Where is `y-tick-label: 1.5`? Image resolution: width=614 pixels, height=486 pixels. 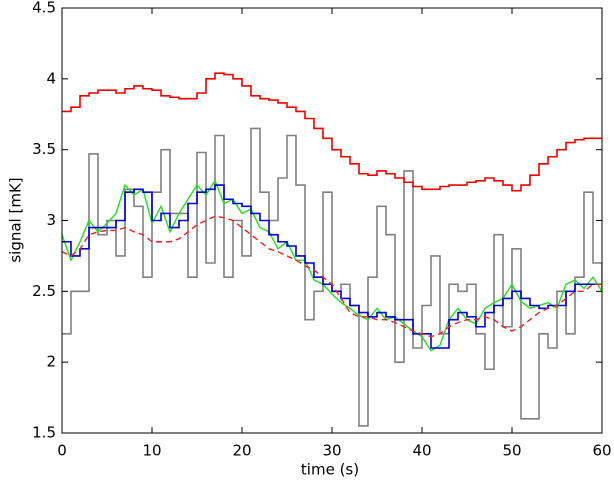
y-tick-label: 1.5 is located at coordinates (44, 433).